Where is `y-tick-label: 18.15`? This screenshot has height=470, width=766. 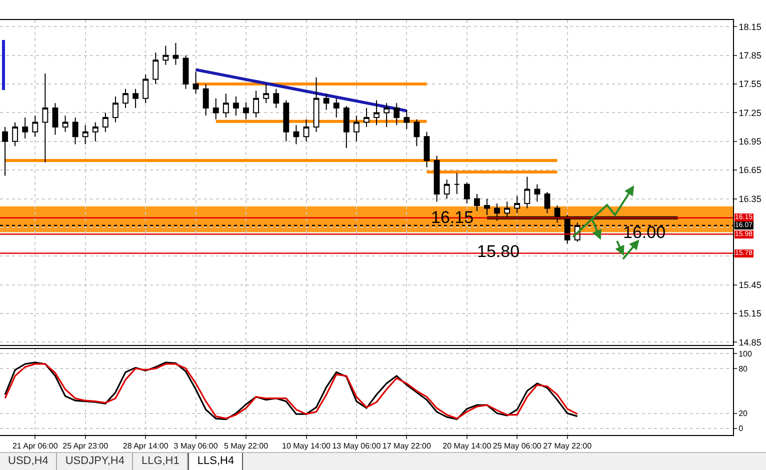 y-tick-label: 18.15 is located at coordinates (750, 27).